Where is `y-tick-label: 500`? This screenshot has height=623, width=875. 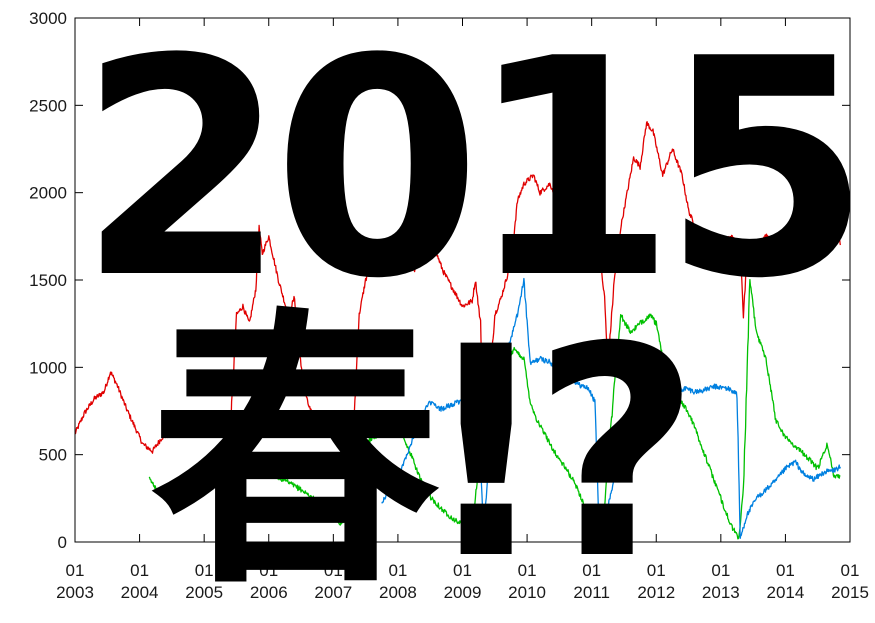
y-tick-label: 500 is located at coordinates (53, 455).